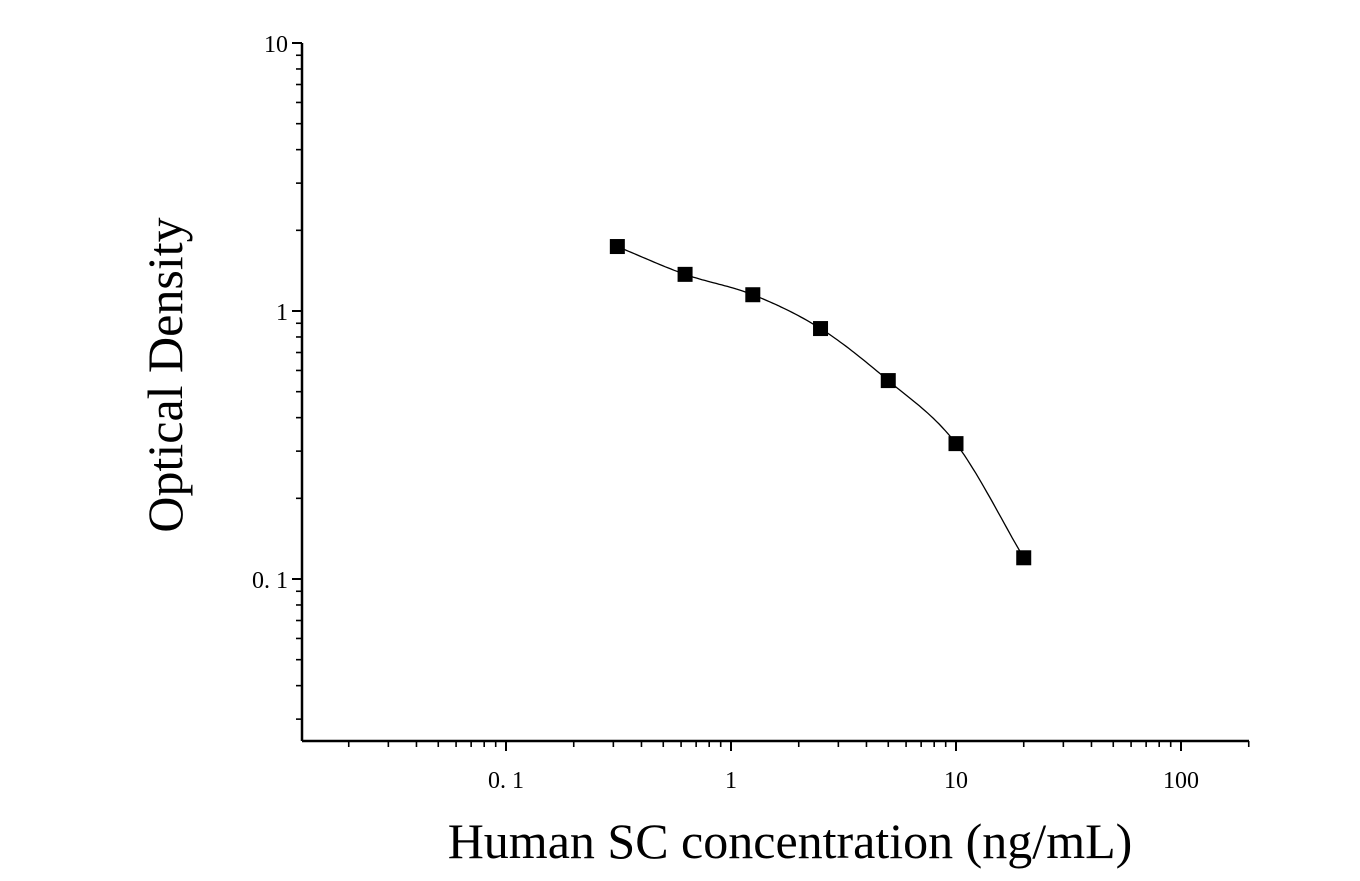 The height and width of the screenshot is (881, 1360). I want to click on x-axis-title: Human SC concentration (ng/mL), so click(790, 841).